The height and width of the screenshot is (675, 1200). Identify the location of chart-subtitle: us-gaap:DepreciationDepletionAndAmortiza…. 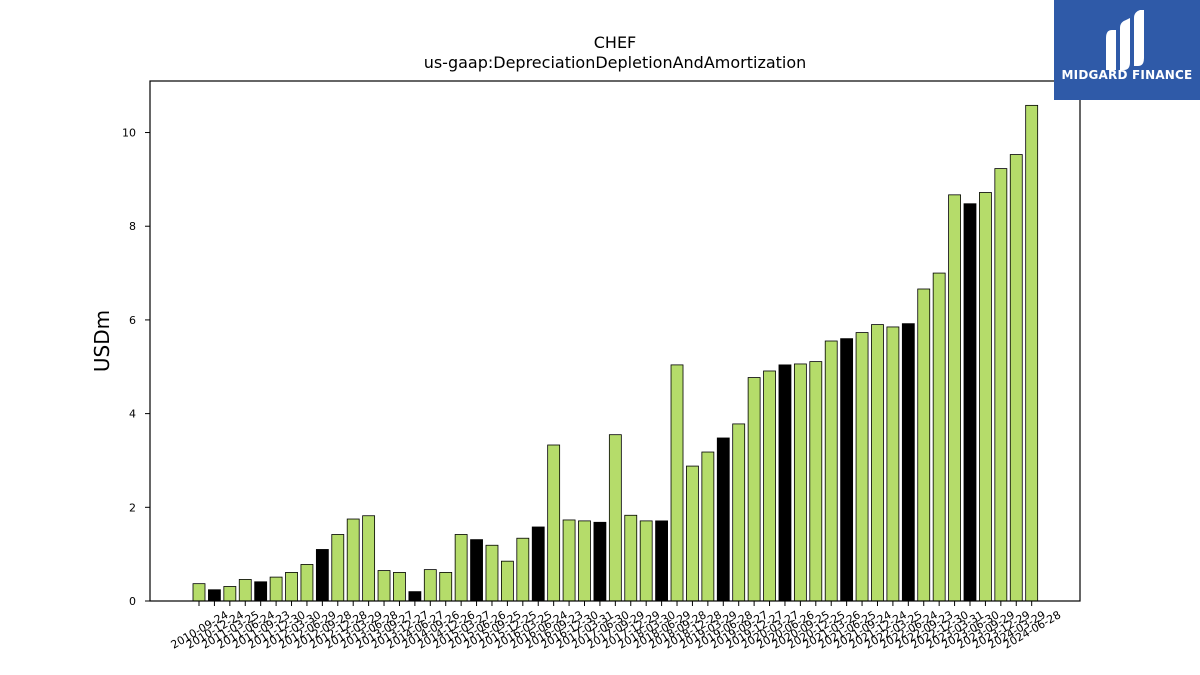
(615, 62).